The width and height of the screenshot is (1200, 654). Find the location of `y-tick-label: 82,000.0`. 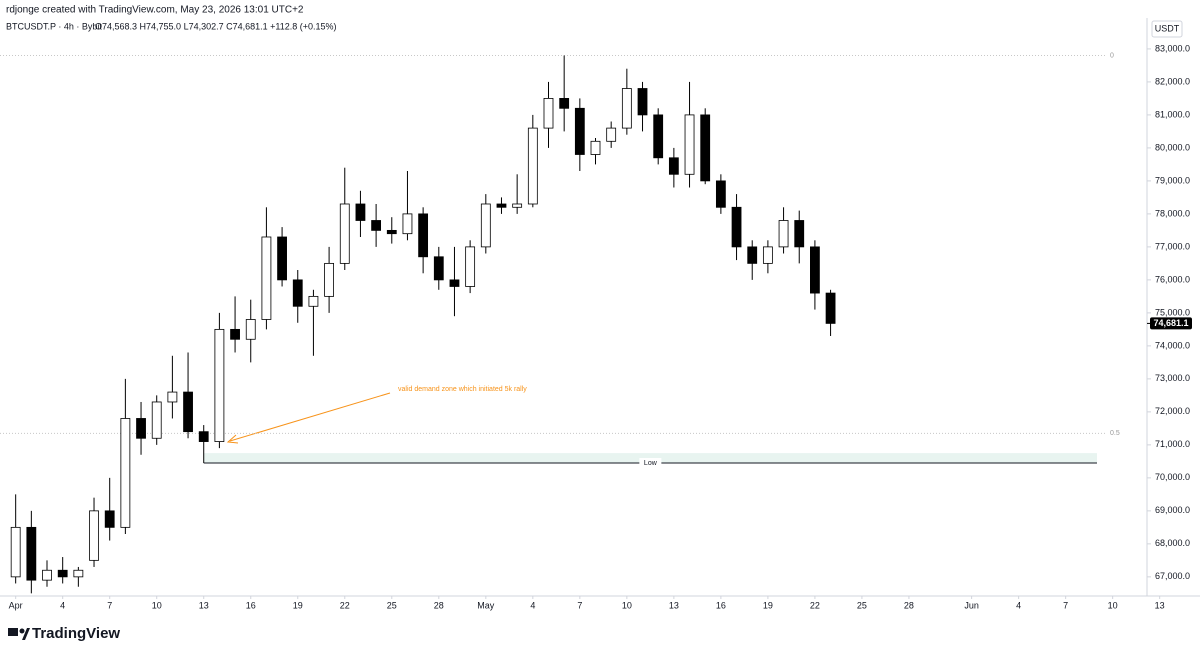

y-tick-label: 82,000.0 is located at coordinates (1172, 81).